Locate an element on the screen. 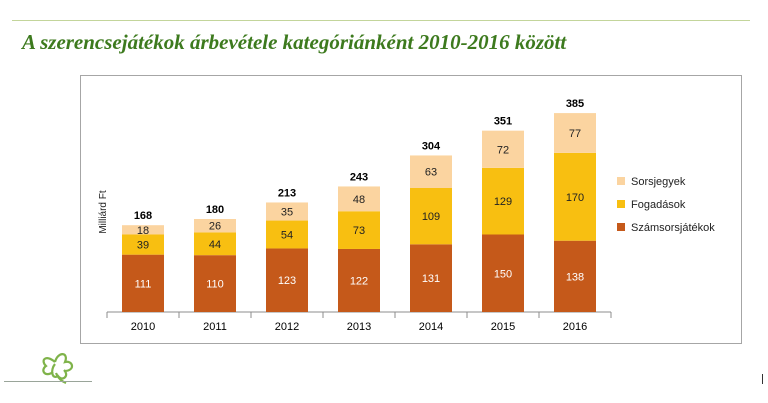 The width and height of the screenshot is (768, 403). bar-számsorsjátékok-2015 is located at coordinates (503, 273).